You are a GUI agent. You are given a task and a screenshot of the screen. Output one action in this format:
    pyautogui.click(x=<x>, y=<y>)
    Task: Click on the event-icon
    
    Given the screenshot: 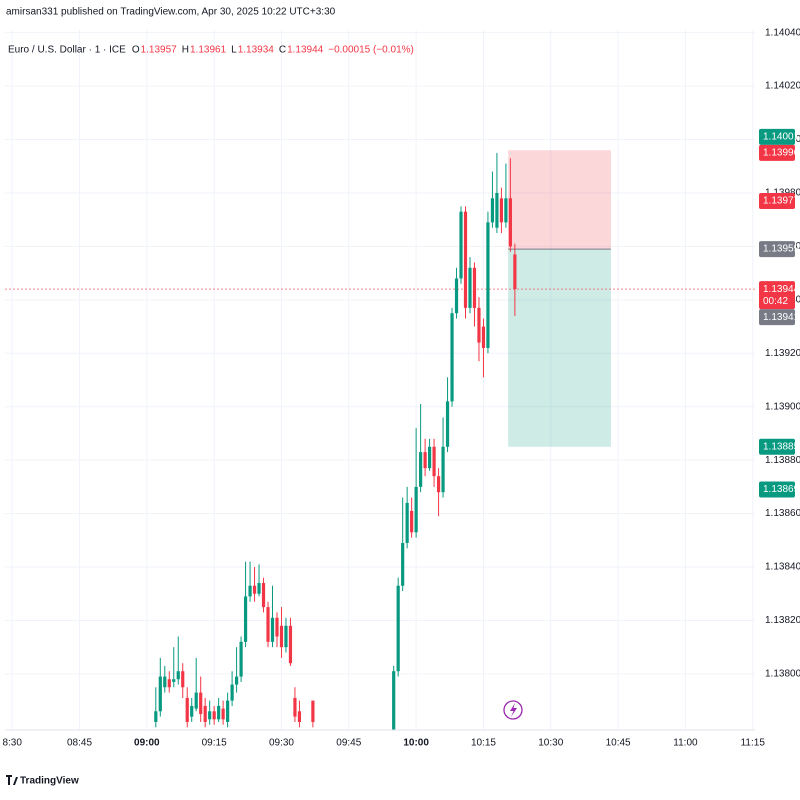 What is the action you would take?
    pyautogui.click(x=513, y=710)
    